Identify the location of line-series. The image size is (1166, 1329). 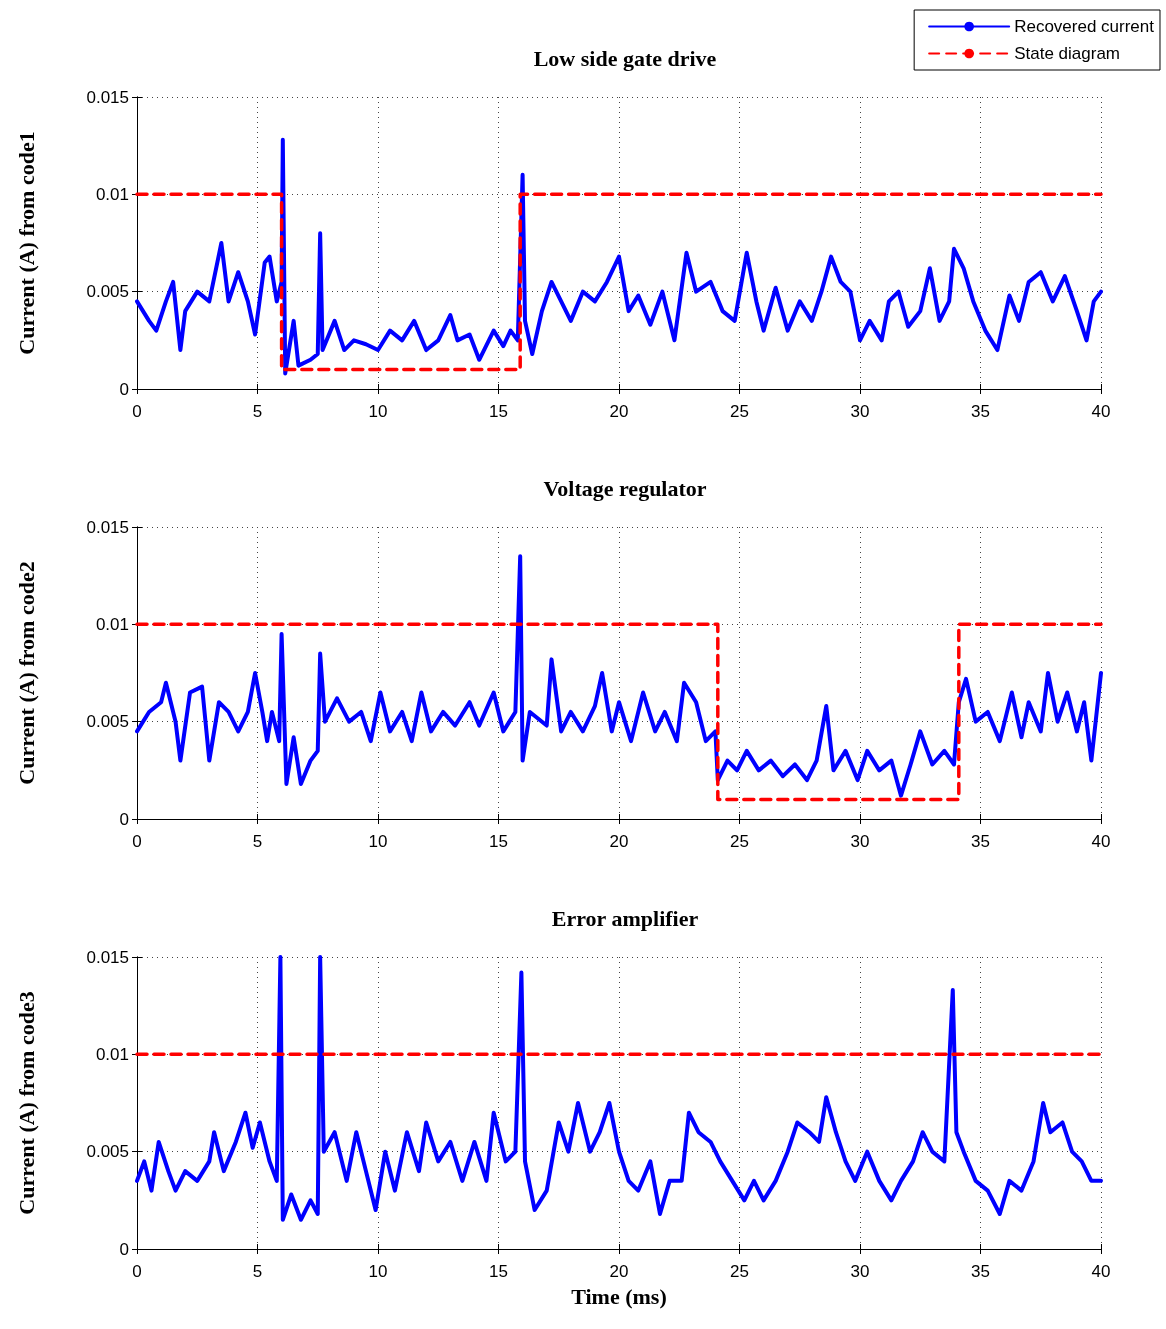
(619, 256).